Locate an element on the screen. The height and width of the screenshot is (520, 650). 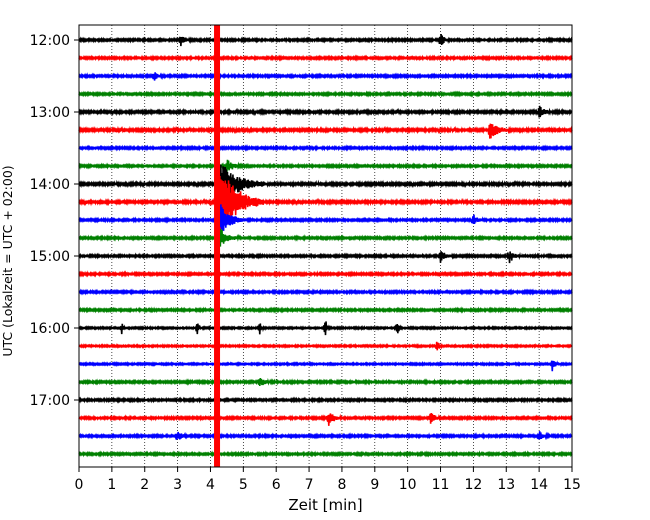
x-tick-label: 11 is located at coordinates (441, 485).